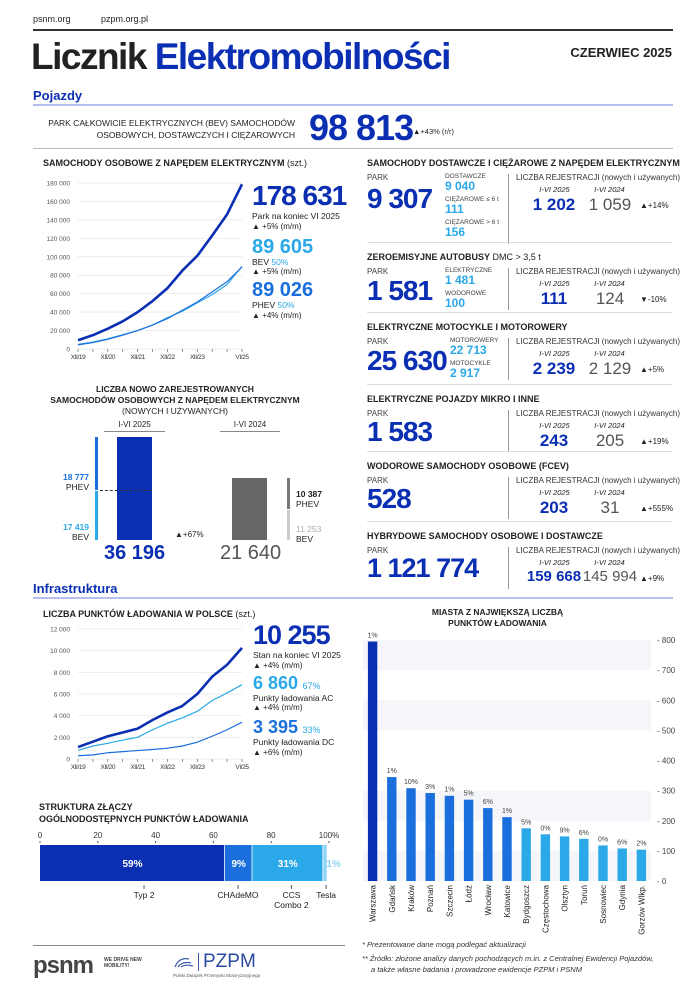 This screenshot has width=700, height=990. Describe the element at coordinates (465, 176) in the screenshot. I see `sub-label: DOSTAWCZE` at that location.